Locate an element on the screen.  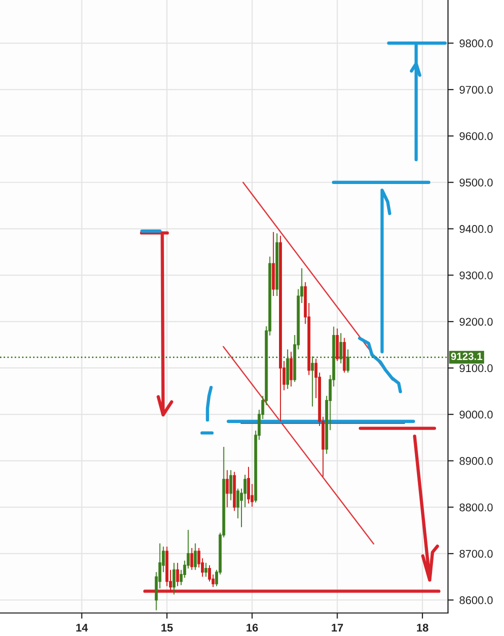
y-tick-label: 9500.0 is located at coordinates (476, 182).